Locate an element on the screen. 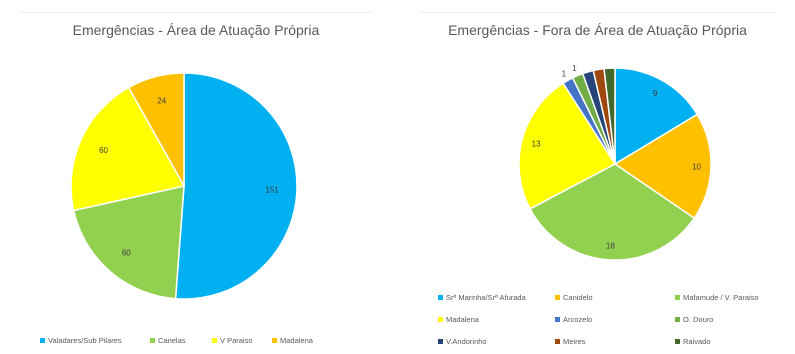 The width and height of the screenshot is (795, 354). legend-label: V Paraiso is located at coordinates (236, 340).